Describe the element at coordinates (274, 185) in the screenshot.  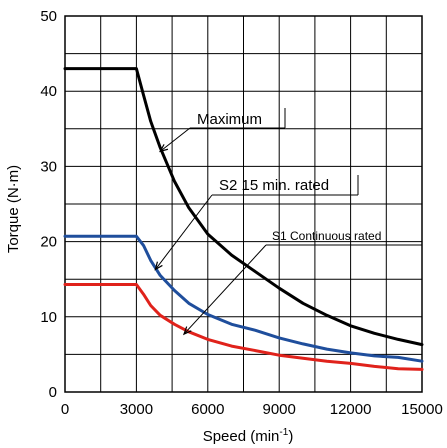
I see `annotation-label: S2 15 min. rated` at that location.